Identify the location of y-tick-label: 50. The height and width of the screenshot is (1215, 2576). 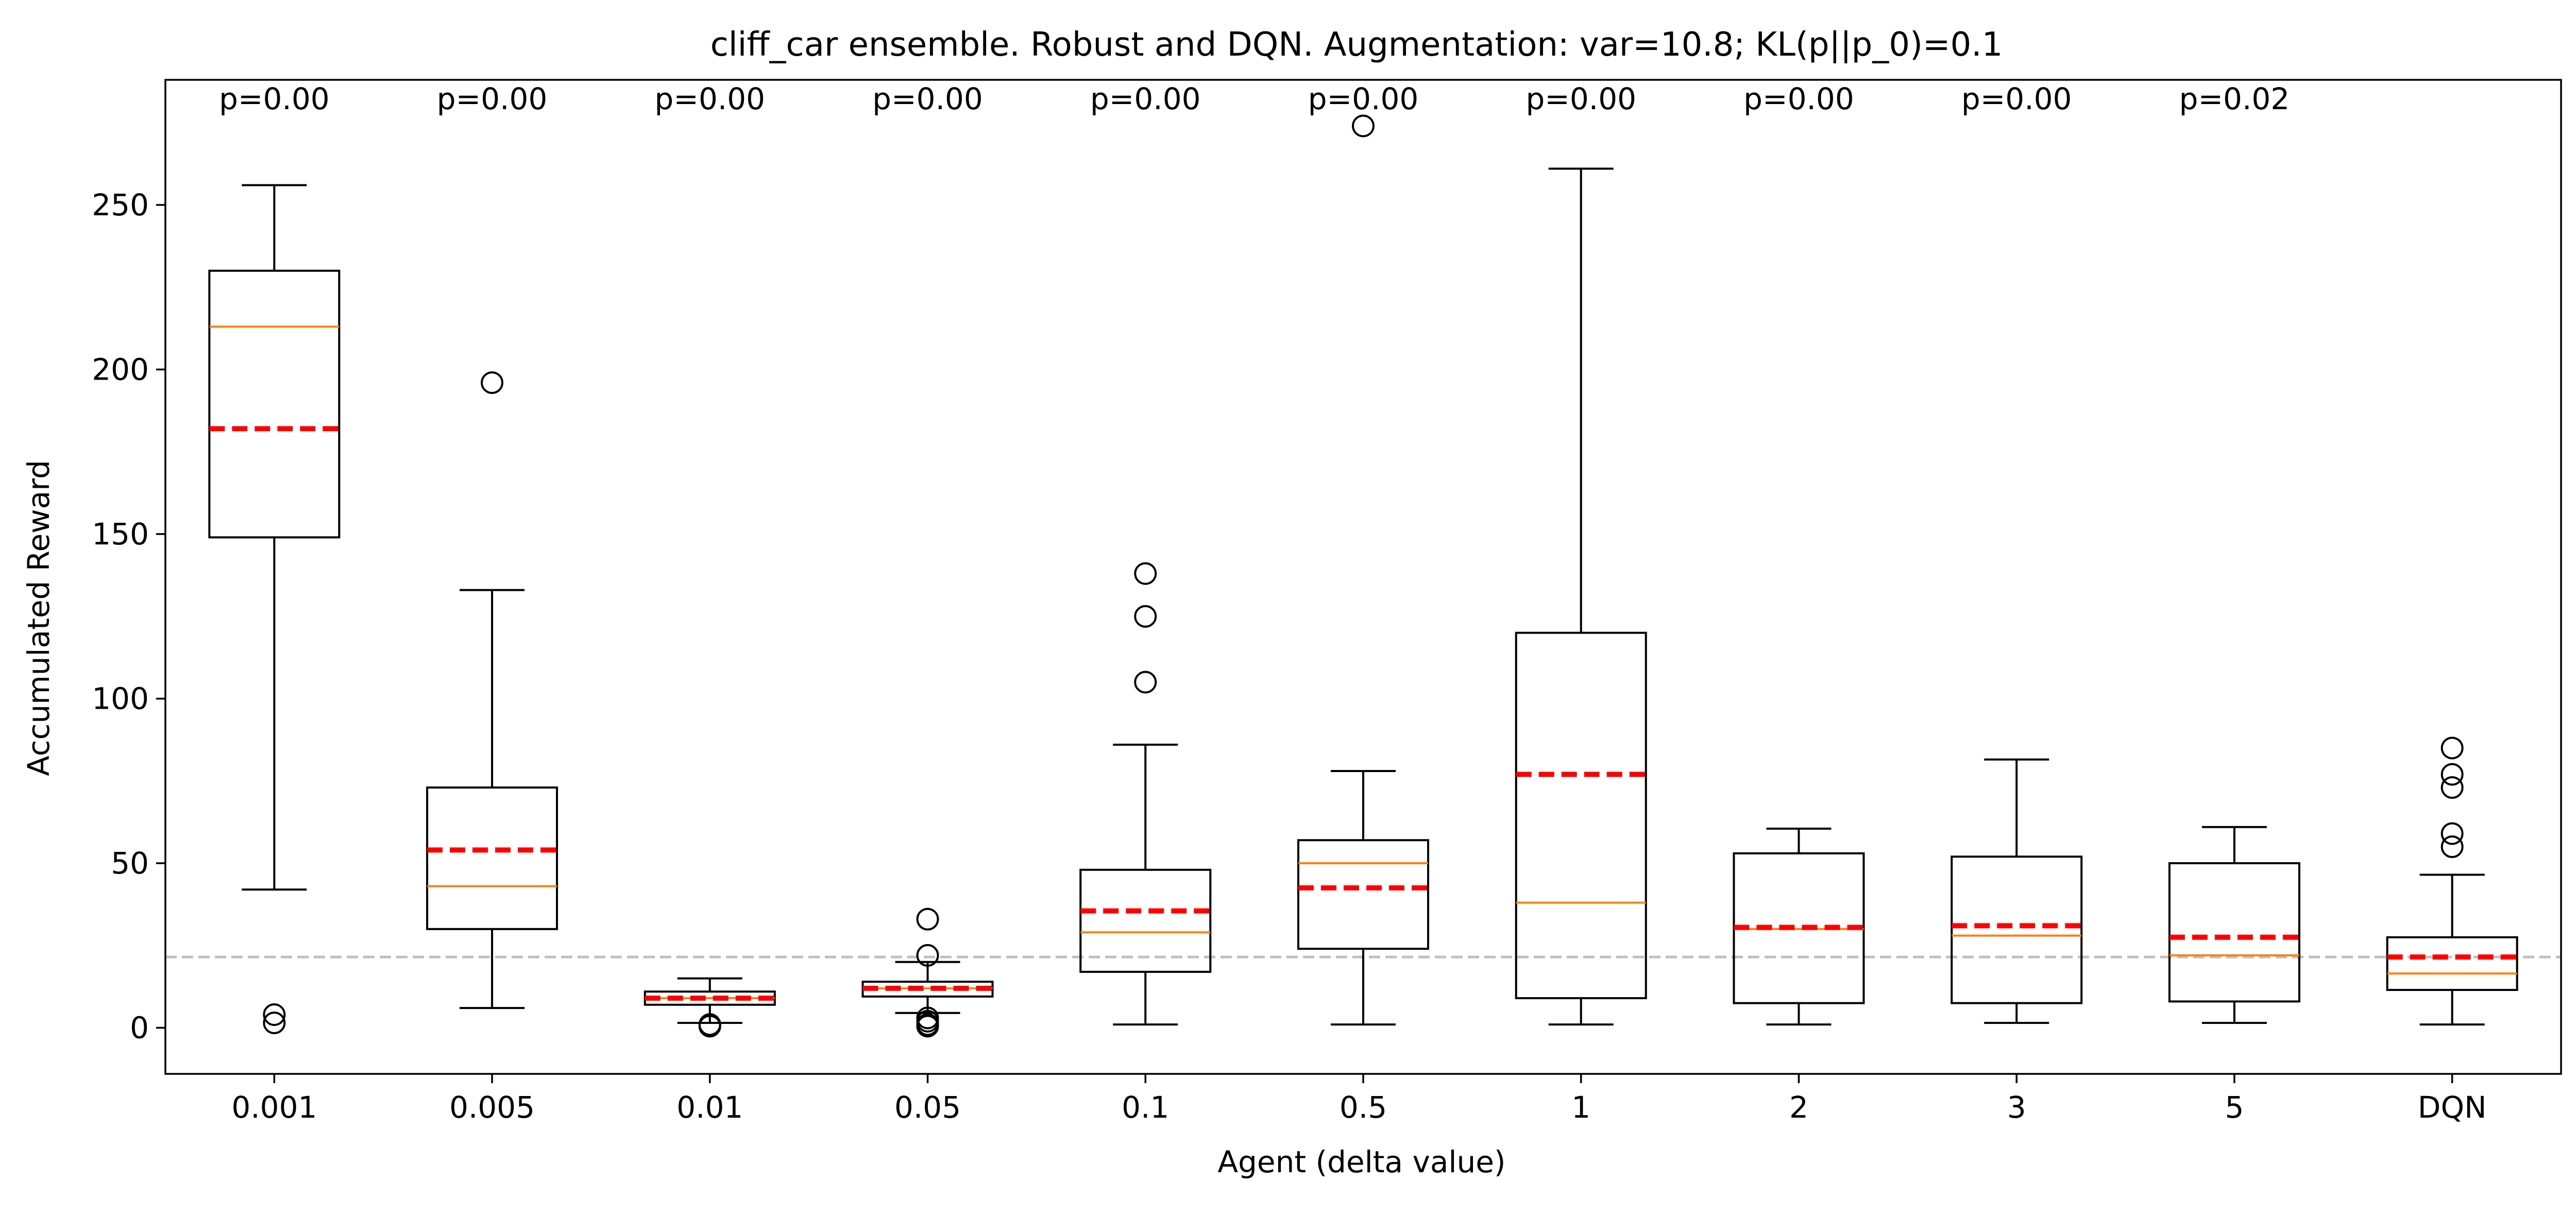
(130, 863).